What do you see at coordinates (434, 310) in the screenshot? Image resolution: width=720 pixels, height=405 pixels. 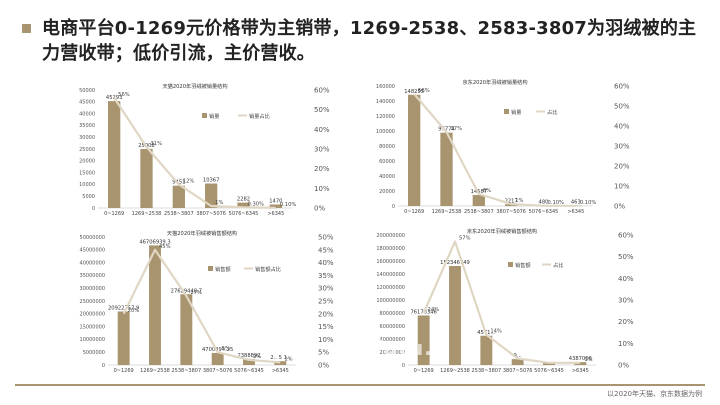 I see `share-point-label: 24%` at bounding box center [434, 310].